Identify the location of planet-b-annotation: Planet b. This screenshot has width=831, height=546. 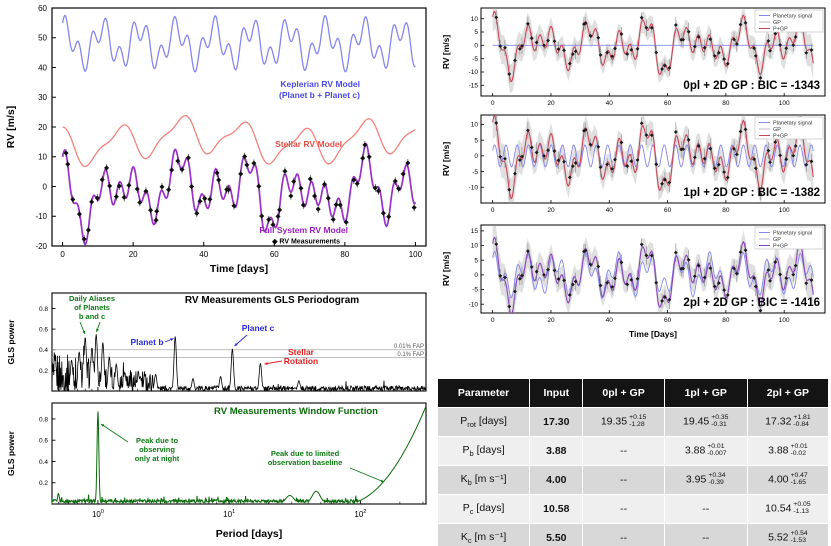
(146, 342).